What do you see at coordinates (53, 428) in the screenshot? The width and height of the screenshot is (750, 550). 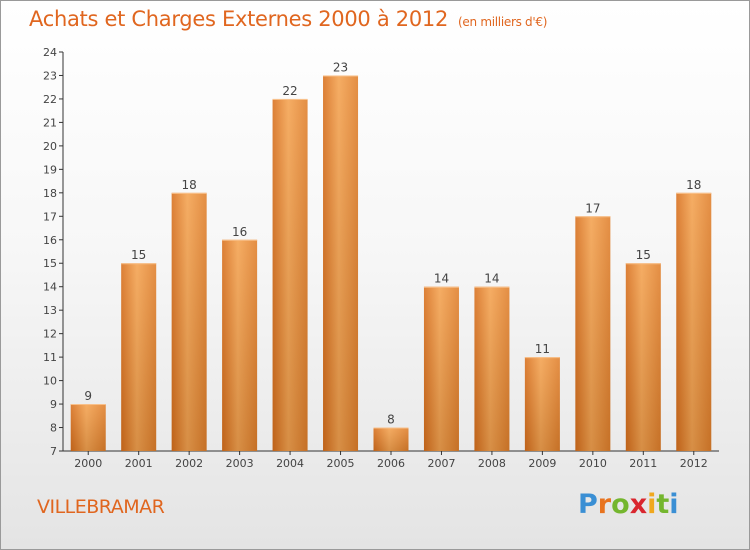 I see `y-tick-label: 8` at bounding box center [53, 428].